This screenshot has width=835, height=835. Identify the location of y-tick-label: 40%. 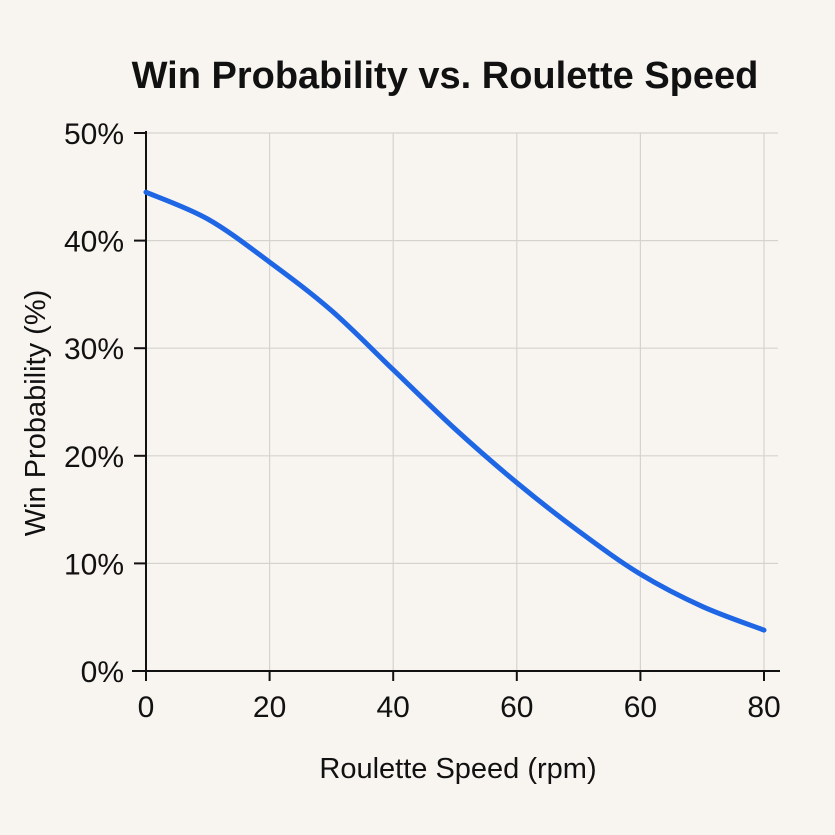
(94, 242).